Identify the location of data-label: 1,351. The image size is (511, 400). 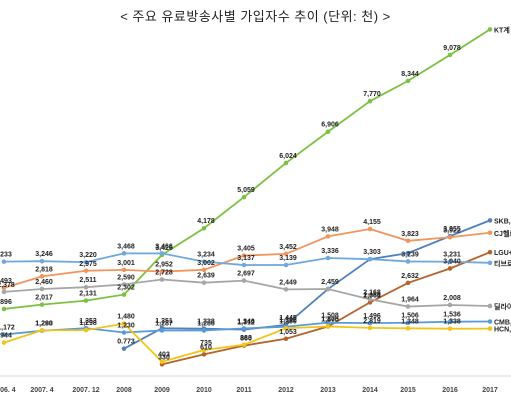
(164, 321).